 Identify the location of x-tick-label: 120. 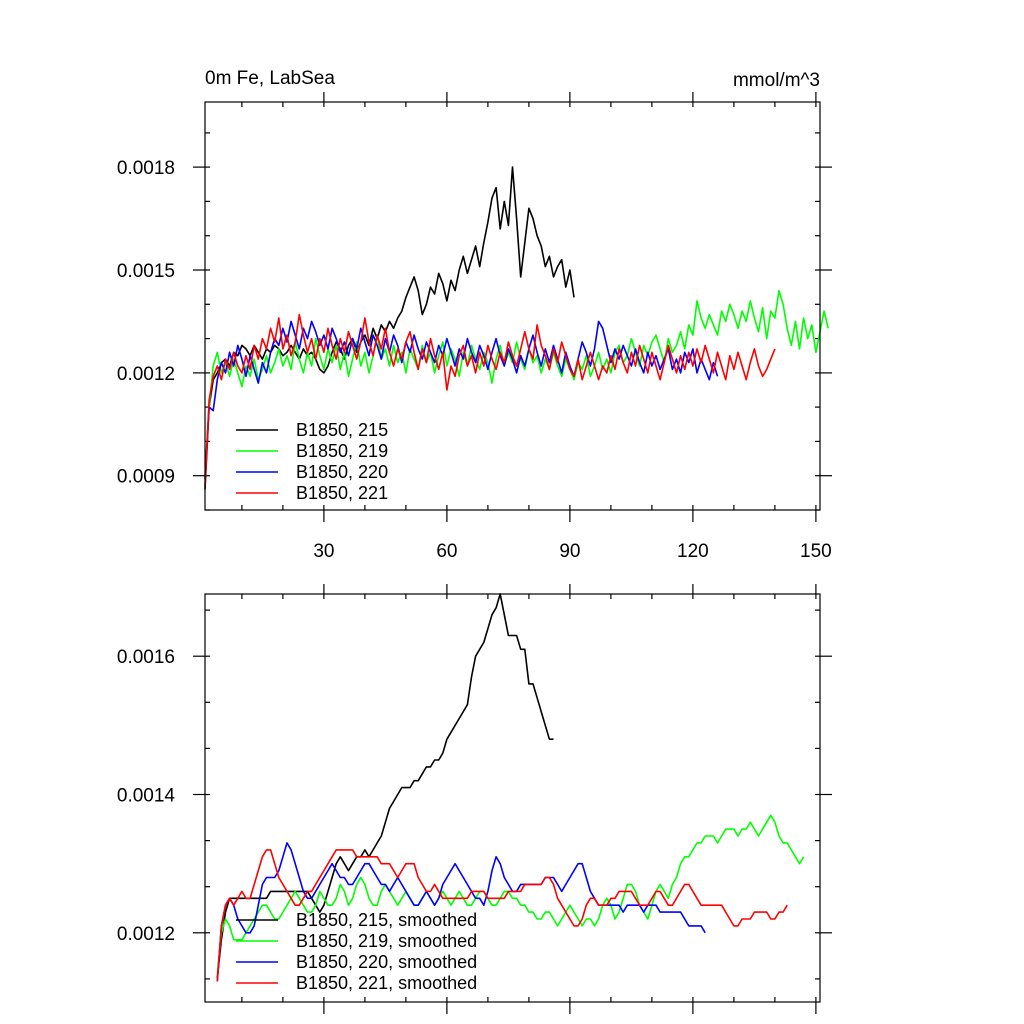
(693, 551).